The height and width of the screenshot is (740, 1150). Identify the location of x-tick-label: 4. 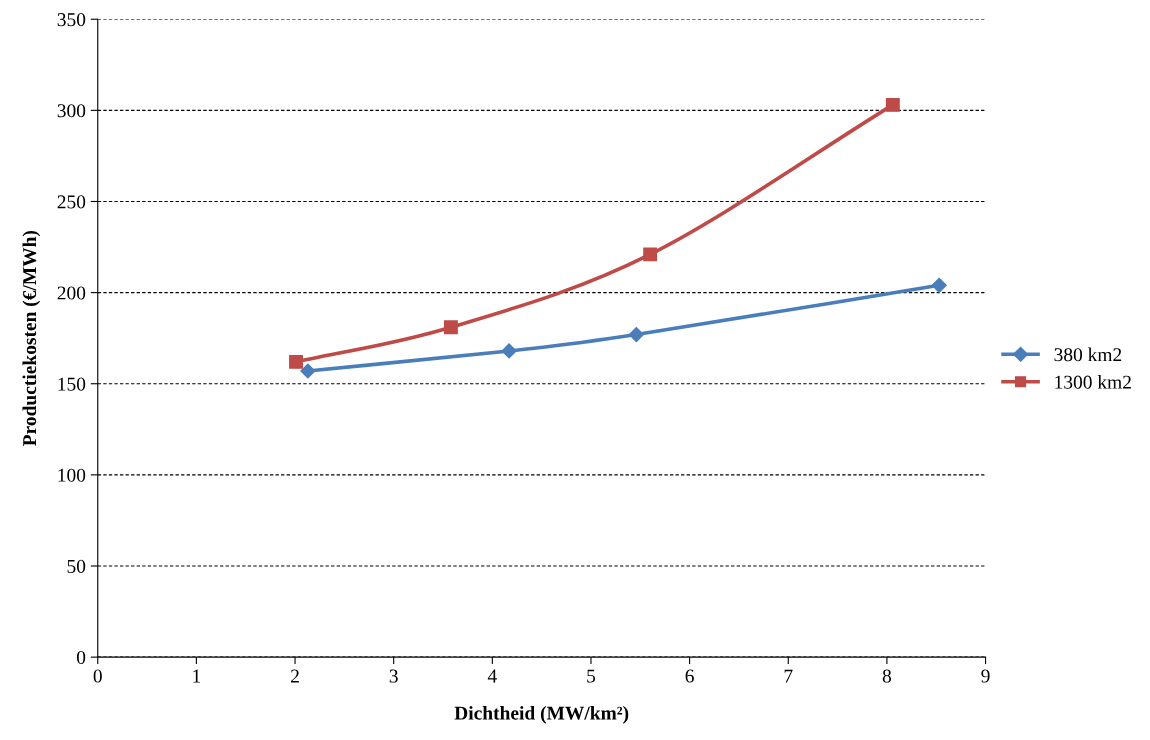
(492, 676).